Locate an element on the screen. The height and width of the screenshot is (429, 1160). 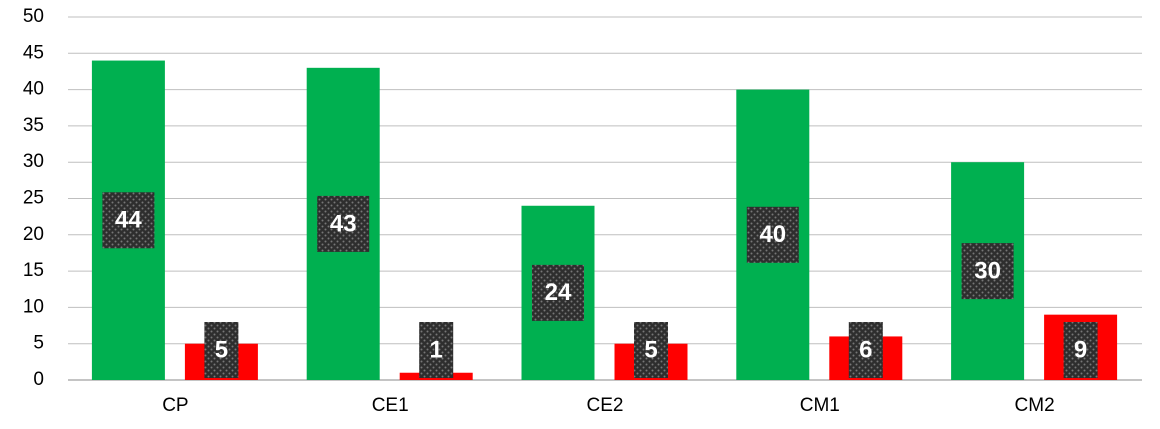
y-tick-label: 35 is located at coordinates (33, 125).